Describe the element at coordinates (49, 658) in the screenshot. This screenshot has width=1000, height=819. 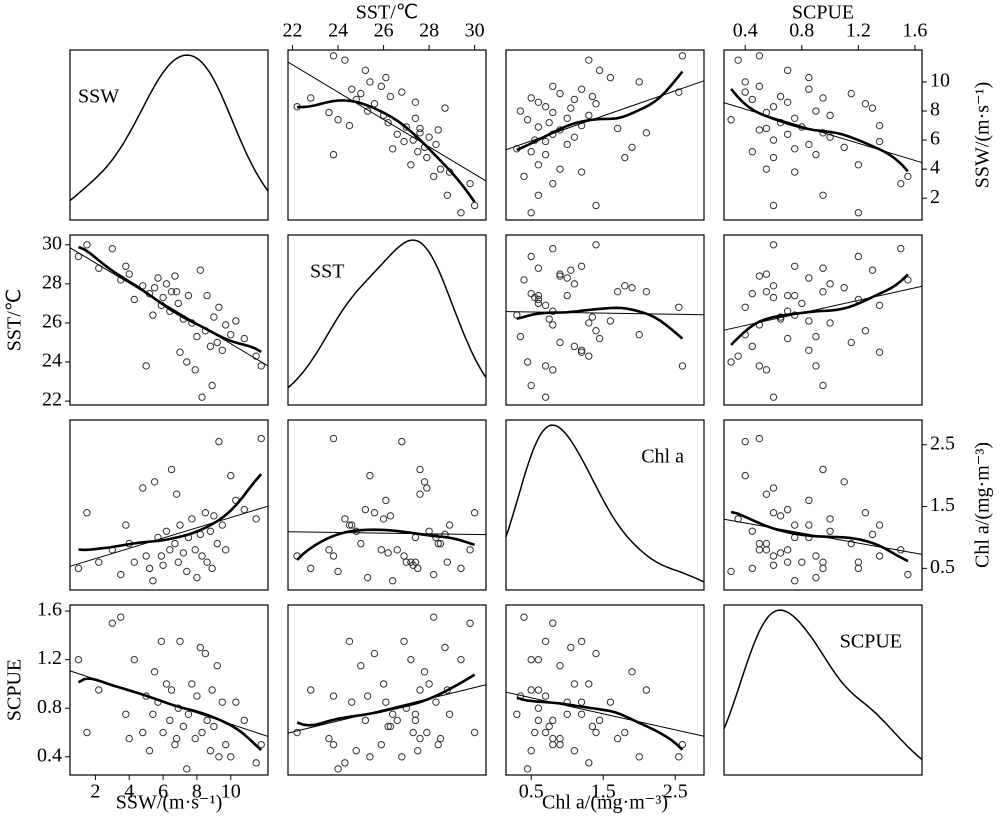
I see `y-tick-label: 1.2` at that location.